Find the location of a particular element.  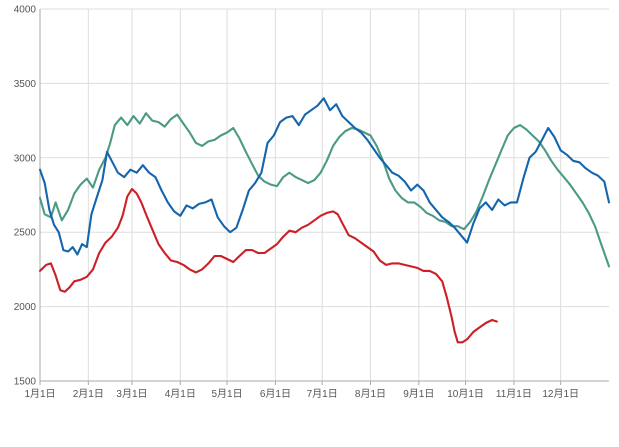

y-tick-label: 3000 is located at coordinates (25, 158).